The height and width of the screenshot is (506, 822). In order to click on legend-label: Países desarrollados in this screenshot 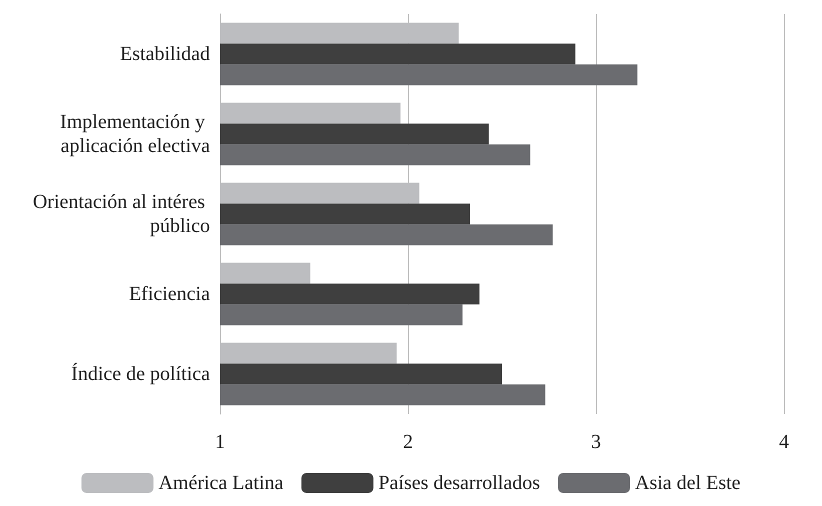, I will do `click(459, 483)`.